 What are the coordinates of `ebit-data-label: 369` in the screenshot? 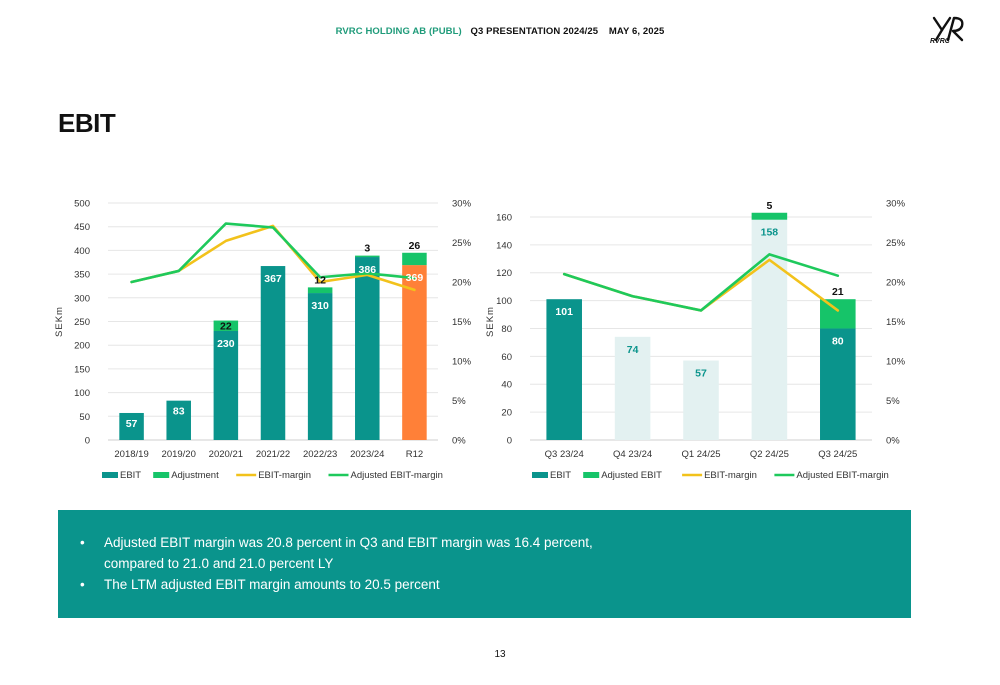 It's located at (415, 278).